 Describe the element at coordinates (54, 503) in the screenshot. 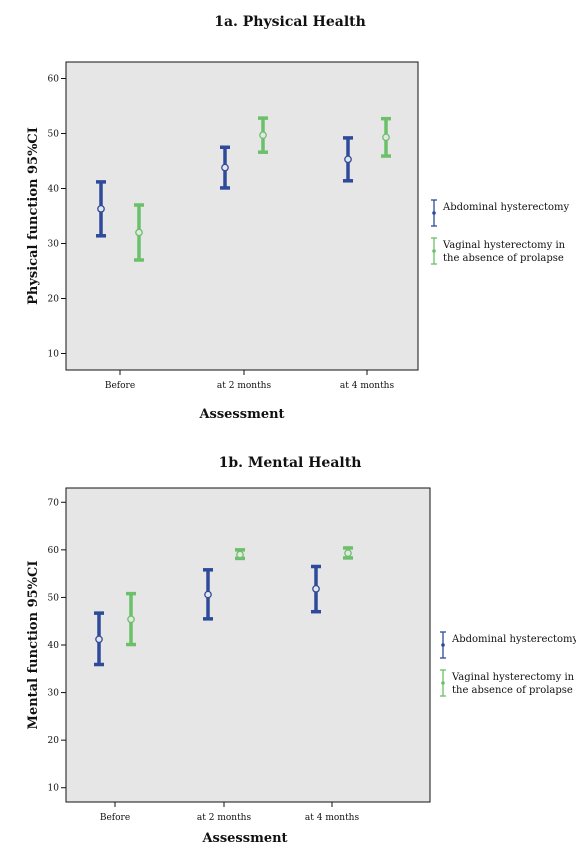

I see `y-tick-label: 70` at that location.